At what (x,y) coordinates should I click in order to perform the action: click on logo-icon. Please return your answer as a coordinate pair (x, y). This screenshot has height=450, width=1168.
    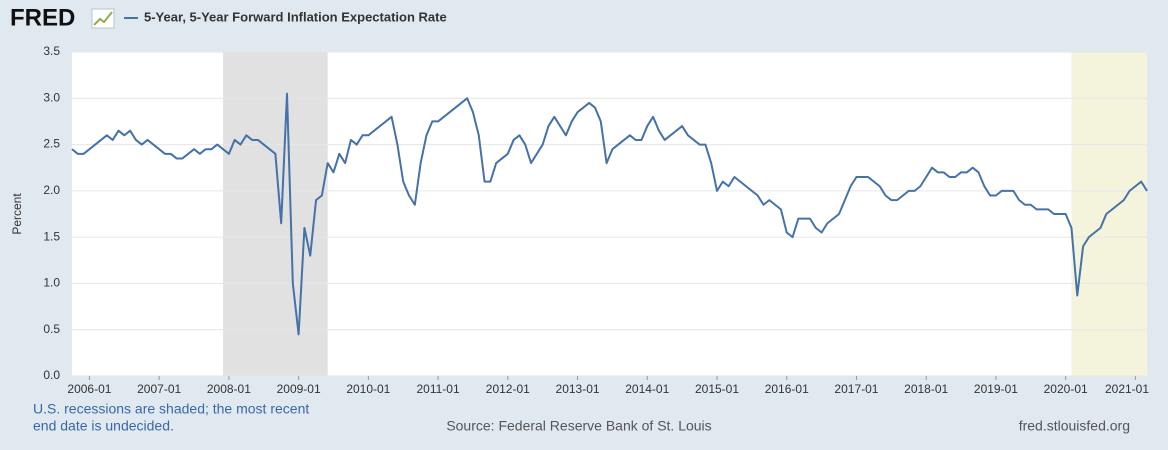
    Looking at the image, I should click on (103, 18).